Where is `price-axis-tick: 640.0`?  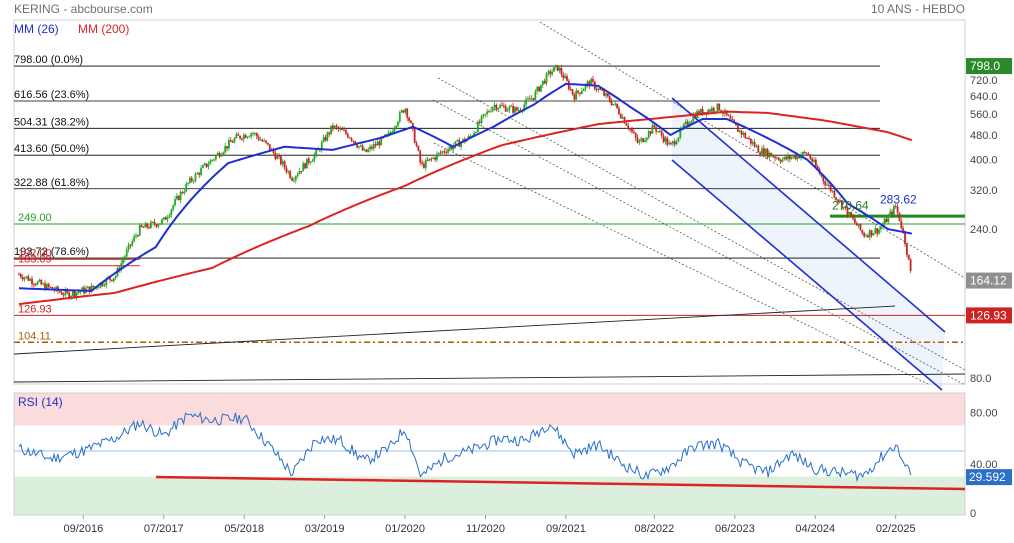
price-axis-tick: 640.0 is located at coordinates (984, 97).